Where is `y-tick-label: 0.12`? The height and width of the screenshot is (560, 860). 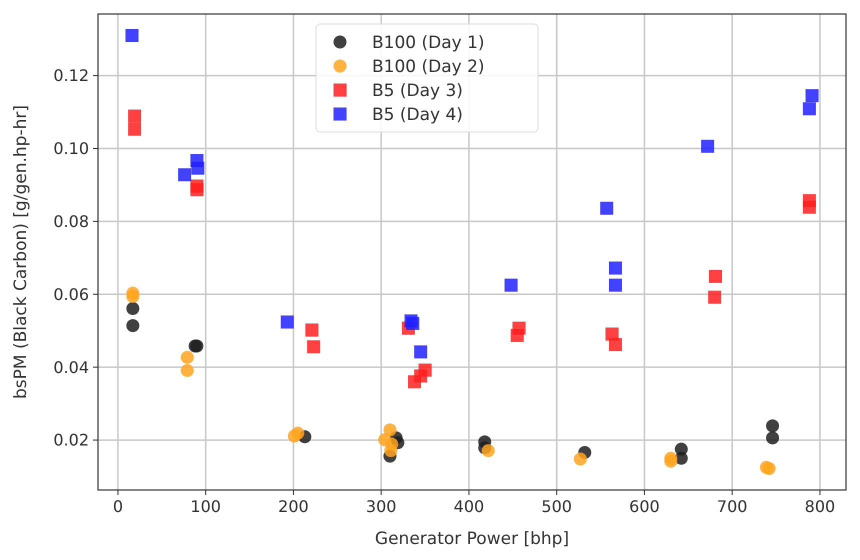
y-tick-label: 0.12 is located at coordinates (71, 76).